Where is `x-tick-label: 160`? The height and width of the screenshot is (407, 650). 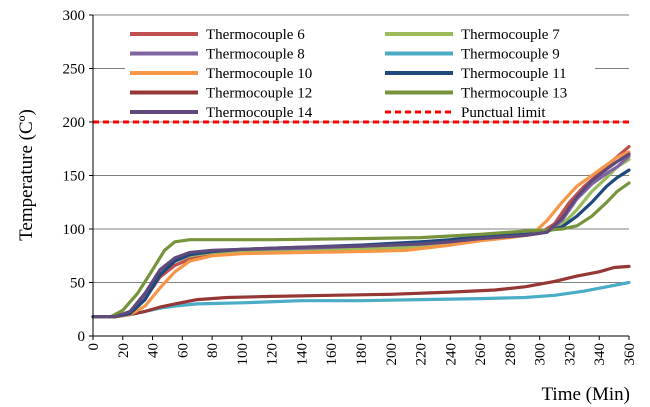
x-tick-label: 160 is located at coordinates (332, 354).